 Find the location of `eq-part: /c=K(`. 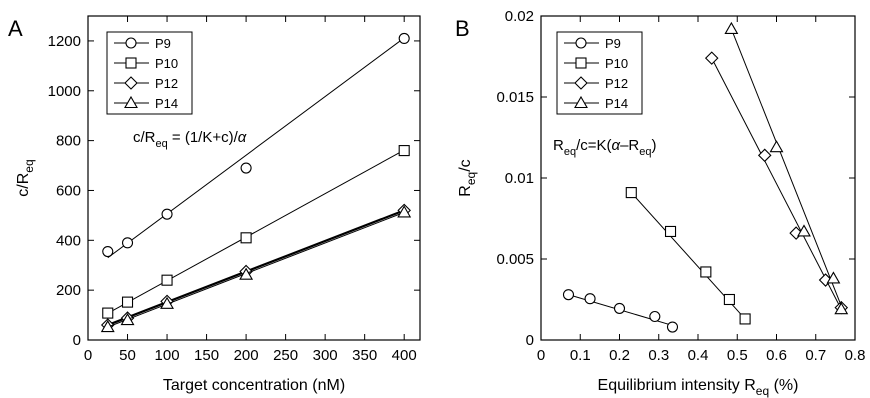

eq-part: /c=K( is located at coordinates (593, 145).